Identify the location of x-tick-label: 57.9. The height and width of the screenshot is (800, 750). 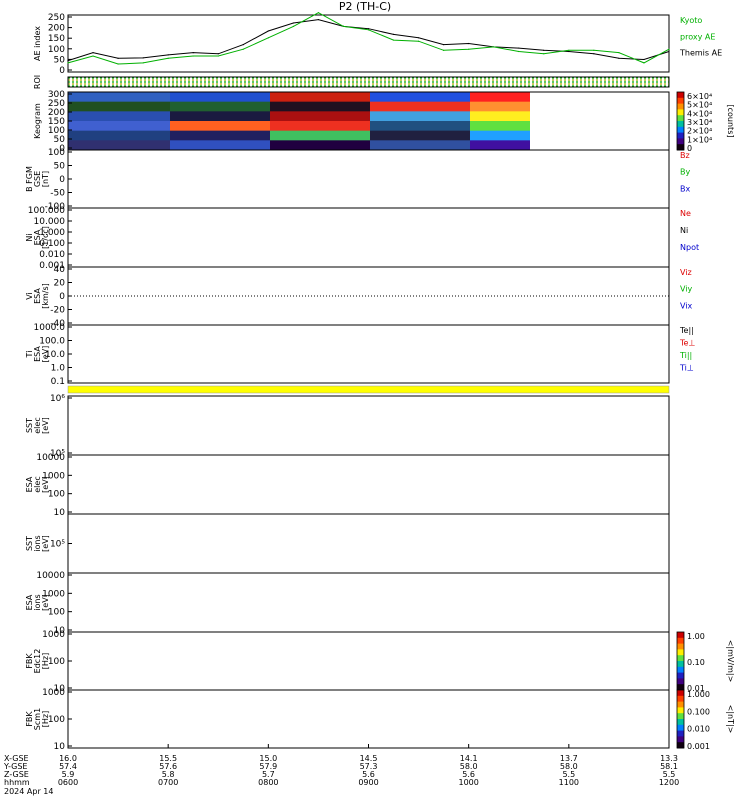
(268, 766).